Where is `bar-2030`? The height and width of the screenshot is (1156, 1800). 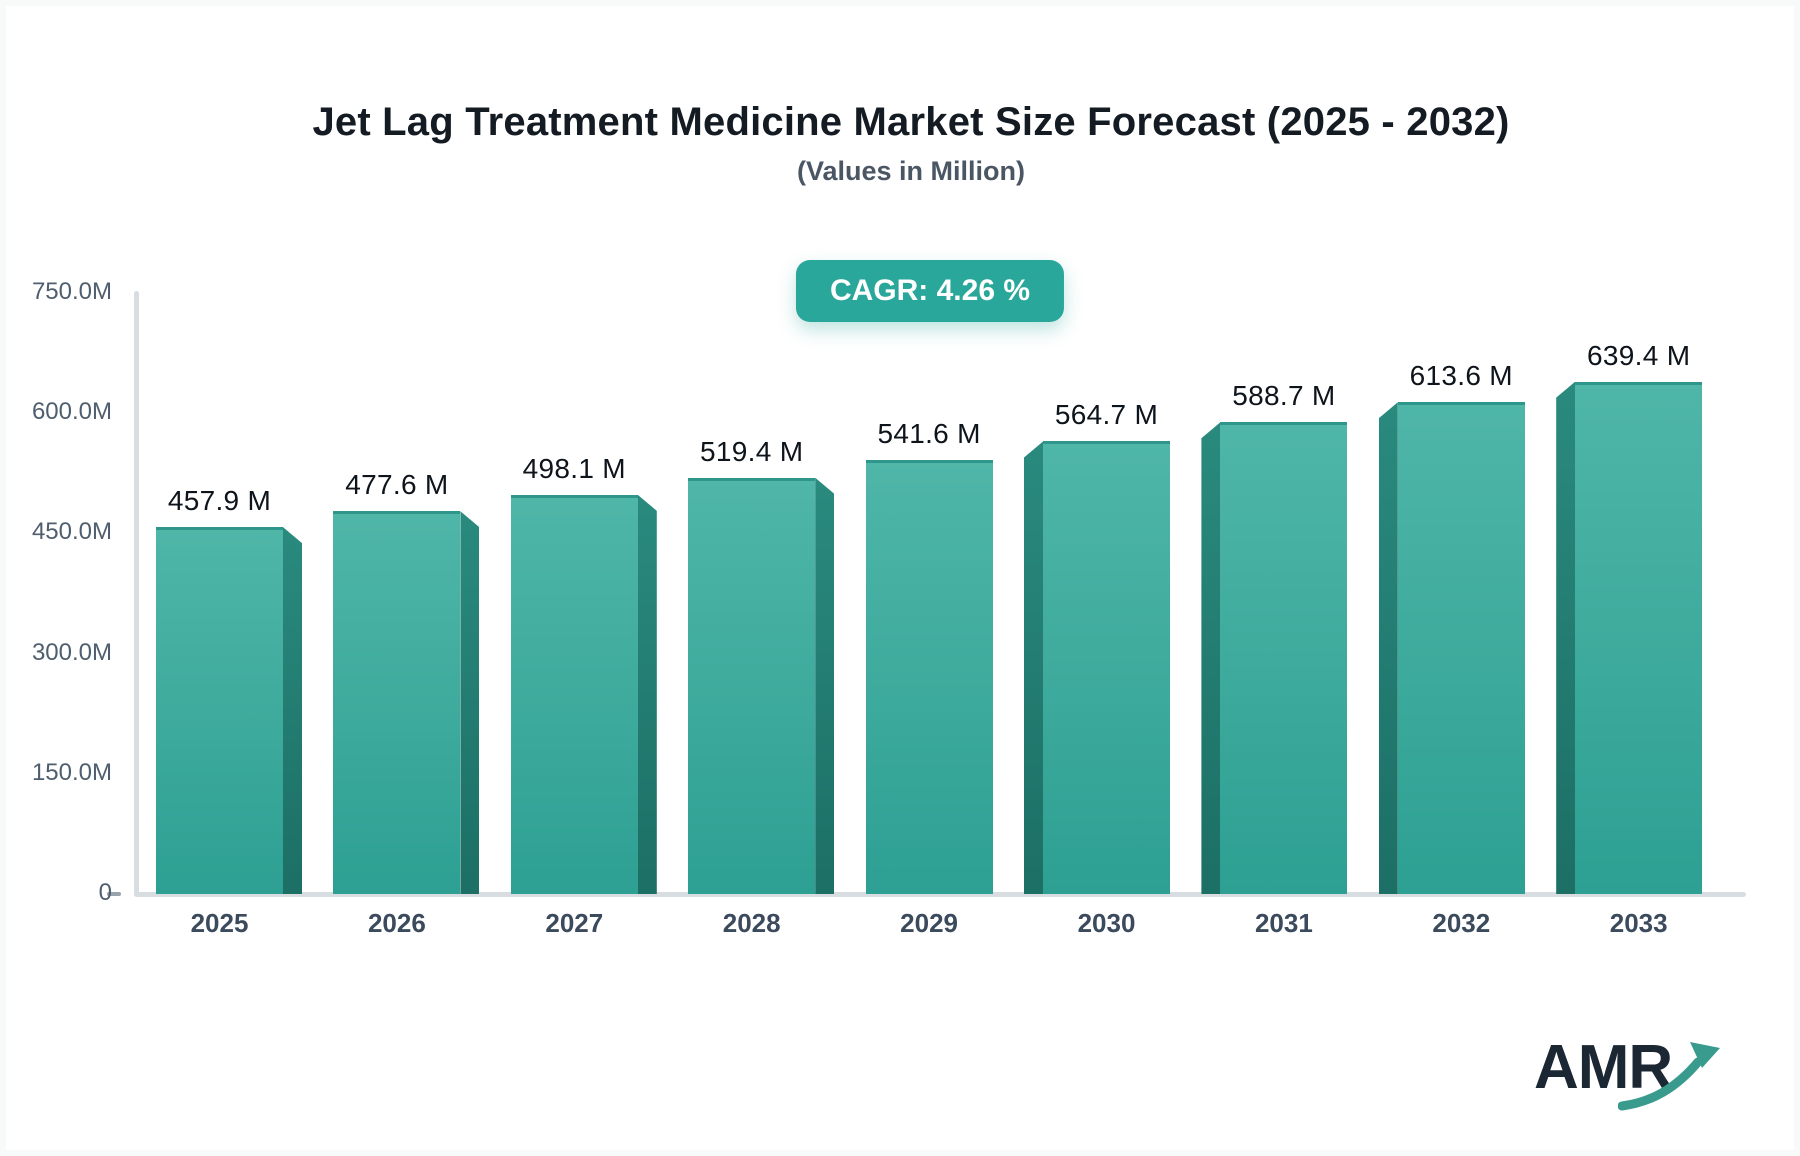 bar-2030 is located at coordinates (1106, 667).